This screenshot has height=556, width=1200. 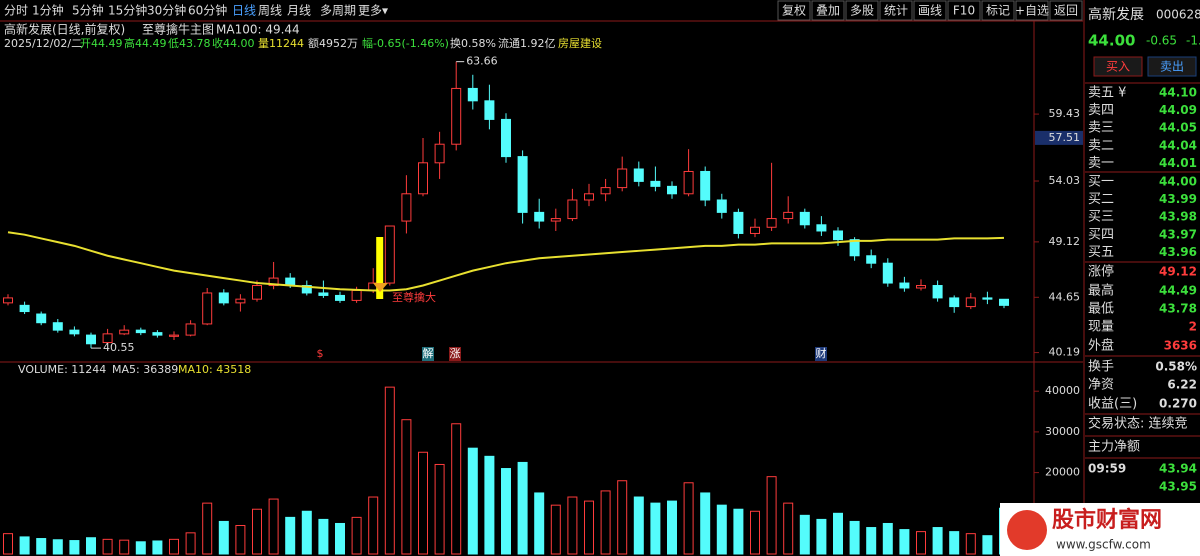 I want to click on toolbar-button: +自选, so click(x=1032, y=11).